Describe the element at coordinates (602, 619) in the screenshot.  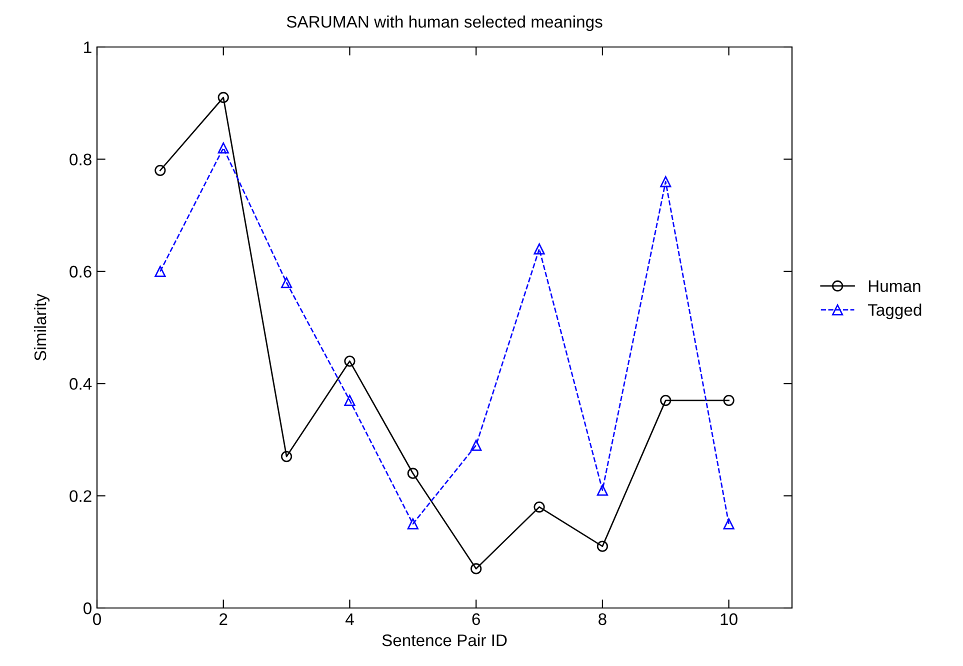
I see `x-tick-label: 8` at that location.